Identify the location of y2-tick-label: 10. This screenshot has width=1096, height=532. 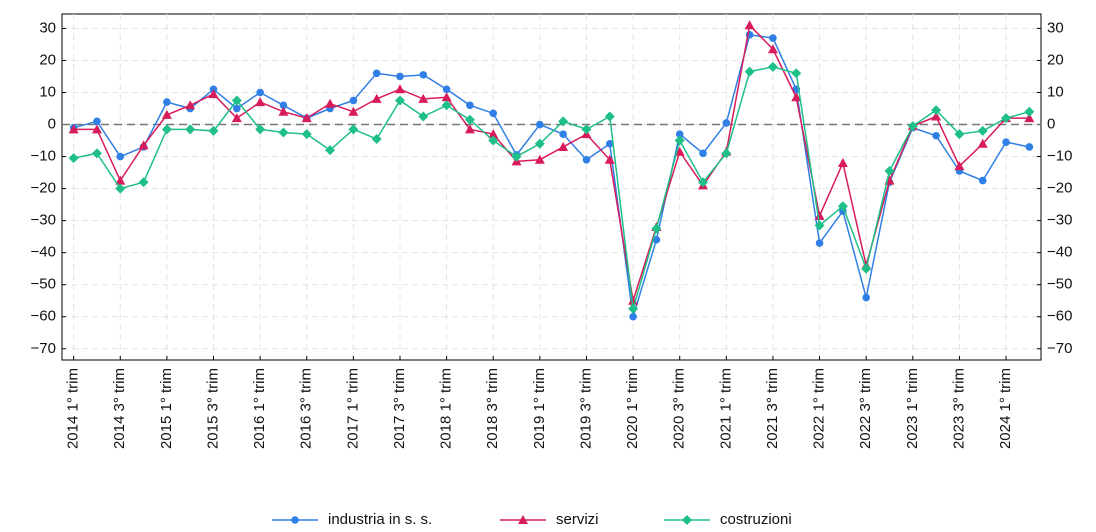
(1055, 91).